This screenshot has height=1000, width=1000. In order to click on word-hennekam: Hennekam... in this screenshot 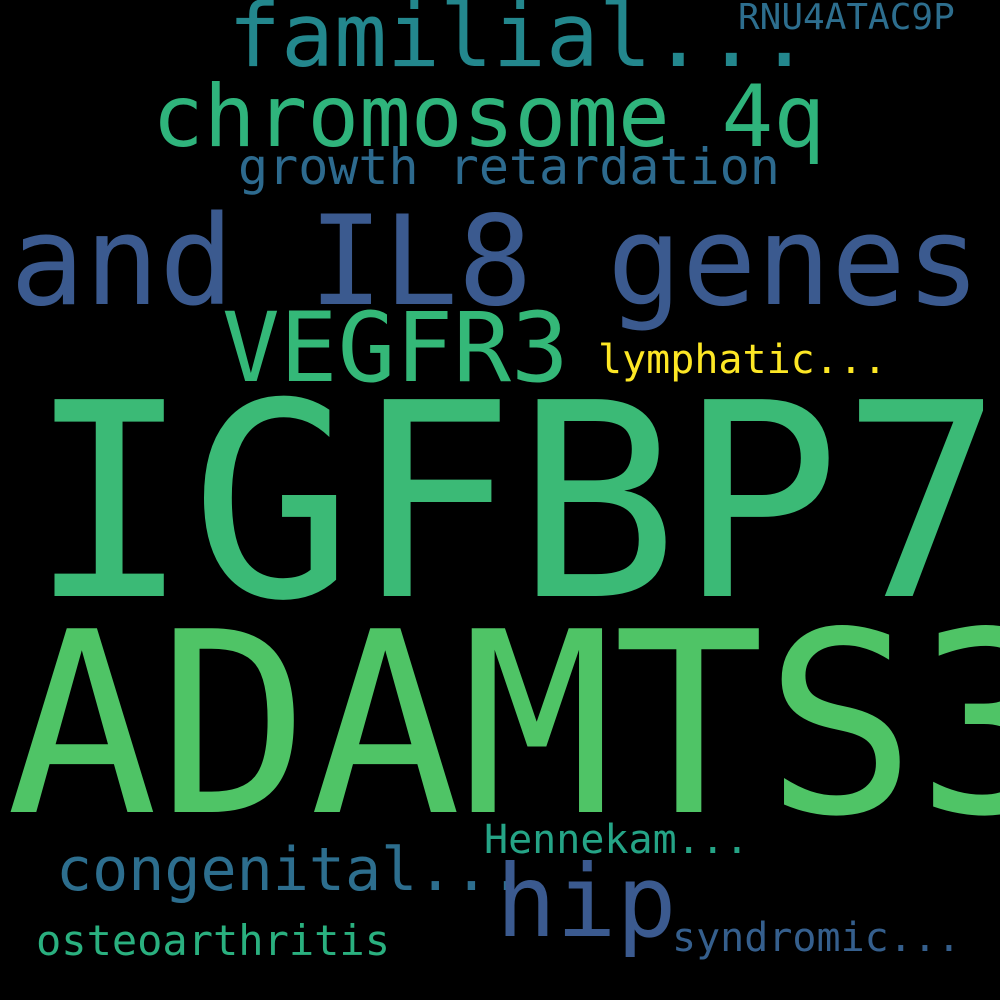, I will do `click(616, 840)`.